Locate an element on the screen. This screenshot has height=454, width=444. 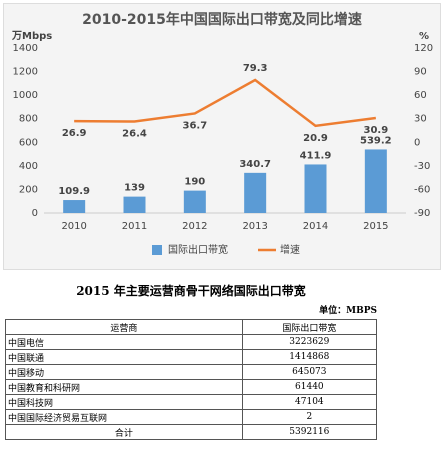
y-tick-label: 200 is located at coordinates (28, 189).